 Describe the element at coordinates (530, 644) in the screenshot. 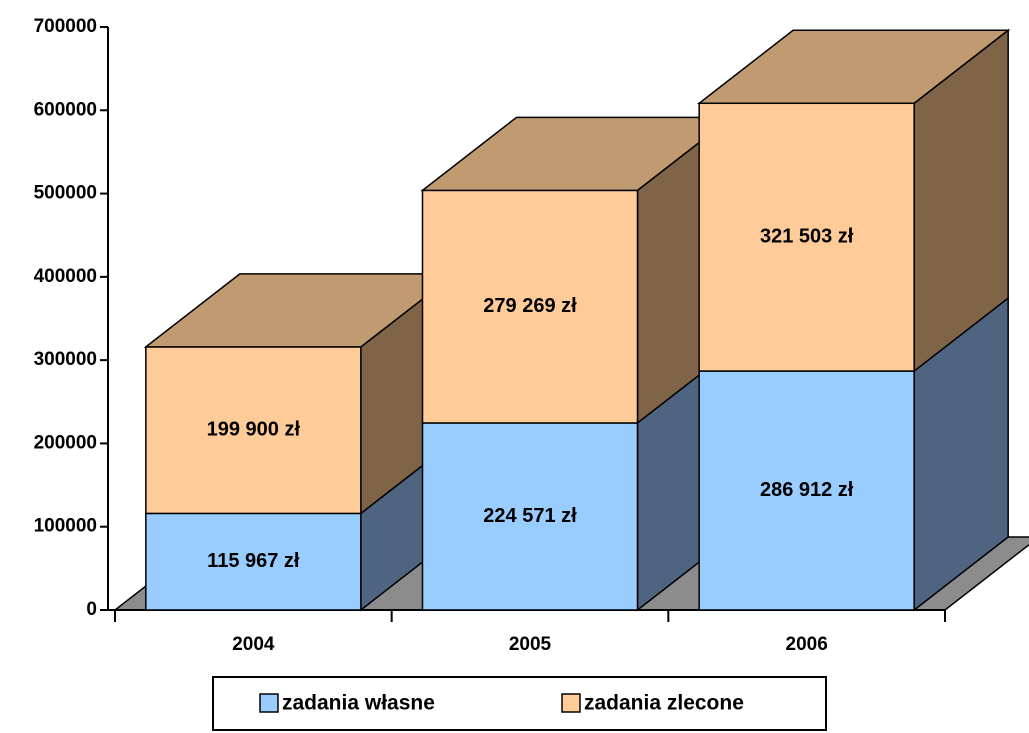

I see `x-tick-label: 2005` at that location.